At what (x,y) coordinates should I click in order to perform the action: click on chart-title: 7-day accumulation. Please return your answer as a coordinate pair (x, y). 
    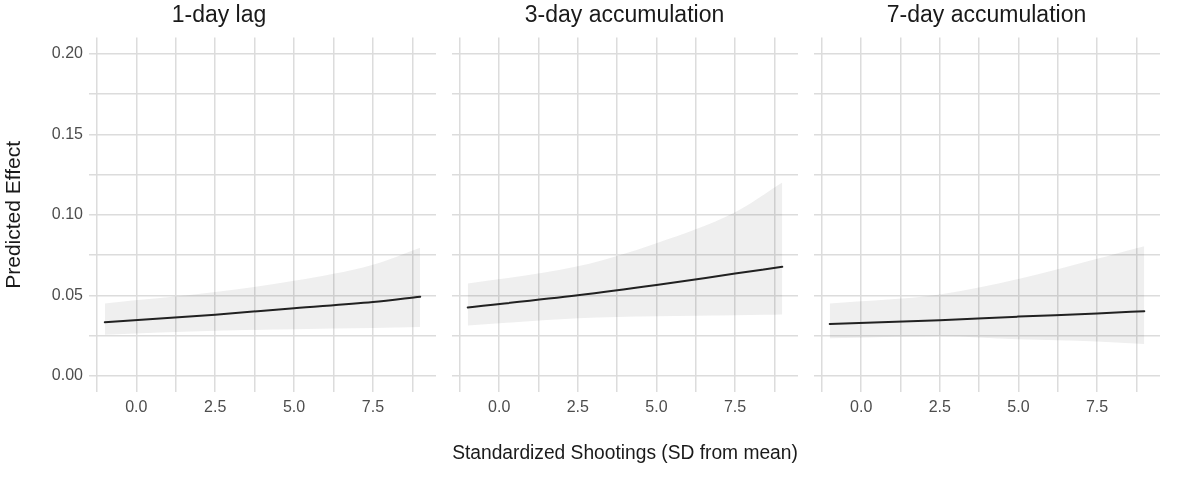
    Looking at the image, I should click on (986, 14).